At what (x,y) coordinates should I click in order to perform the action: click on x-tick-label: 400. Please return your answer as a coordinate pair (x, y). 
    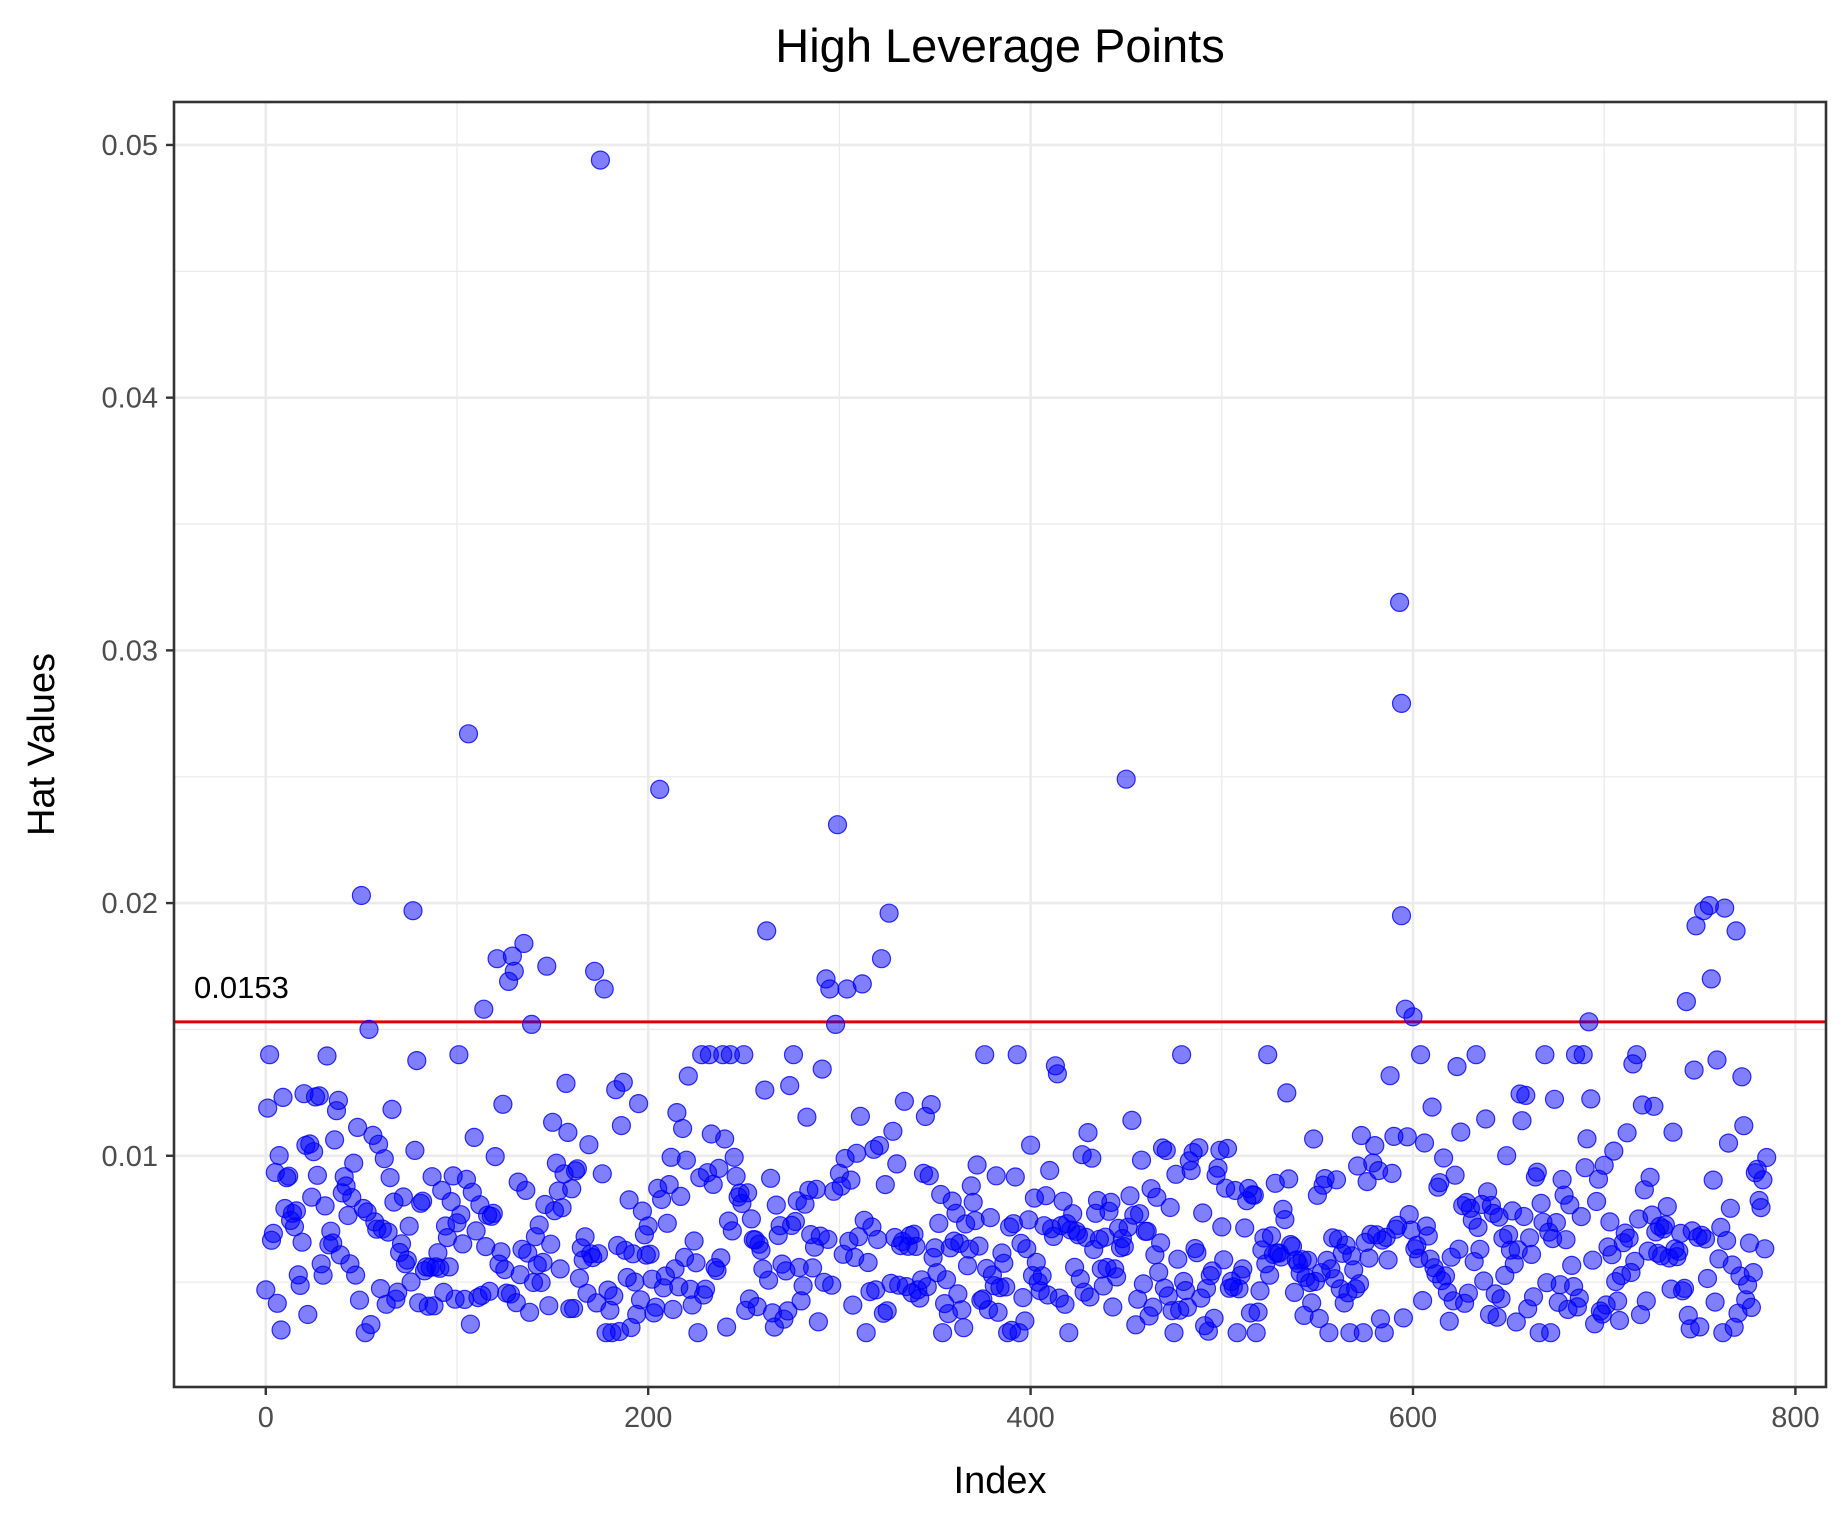
    Looking at the image, I should click on (1030, 1418).